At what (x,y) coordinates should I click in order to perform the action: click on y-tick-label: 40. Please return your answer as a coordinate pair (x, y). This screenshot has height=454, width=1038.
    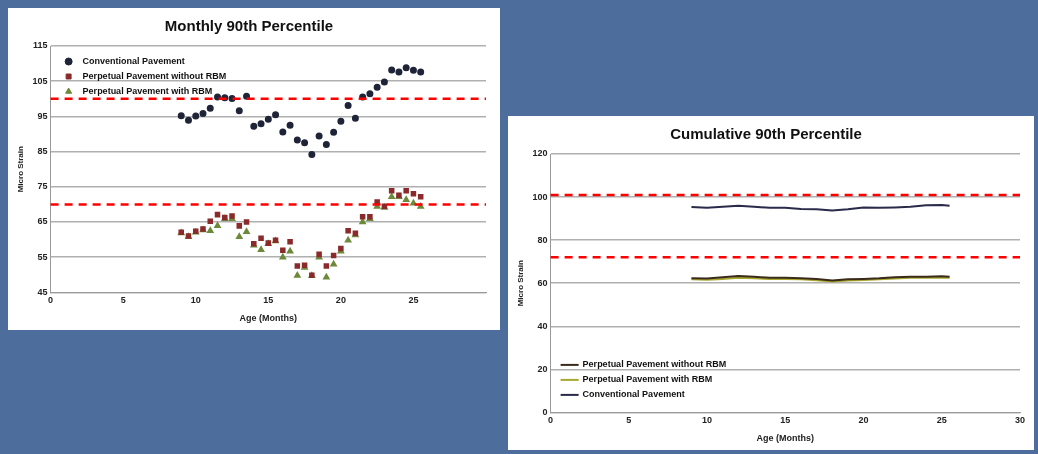
    Looking at the image, I should click on (542, 325).